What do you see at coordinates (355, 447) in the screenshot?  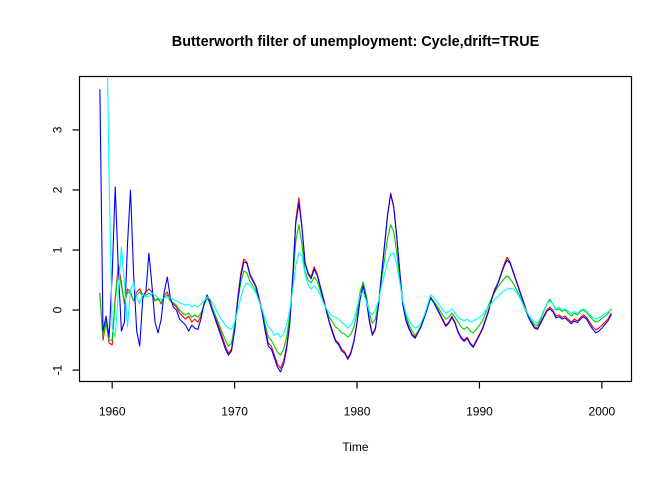 I see `x-axis-label: Time` at bounding box center [355, 447].